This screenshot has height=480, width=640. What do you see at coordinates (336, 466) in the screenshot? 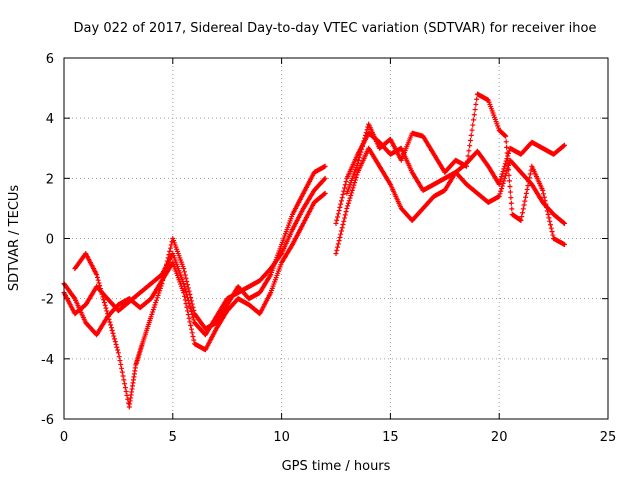
I see `x-axis-label: GPS time / hours` at bounding box center [336, 466].